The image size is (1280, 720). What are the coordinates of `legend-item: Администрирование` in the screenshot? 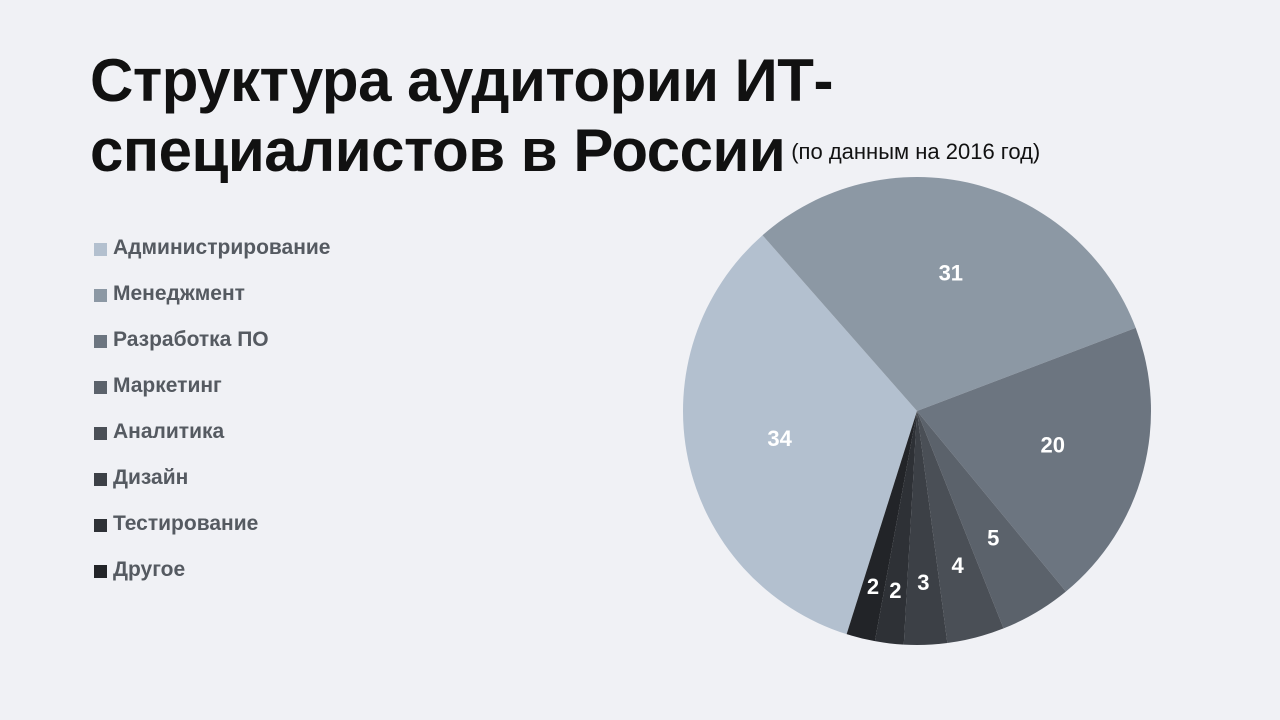 It's located at (212, 259).